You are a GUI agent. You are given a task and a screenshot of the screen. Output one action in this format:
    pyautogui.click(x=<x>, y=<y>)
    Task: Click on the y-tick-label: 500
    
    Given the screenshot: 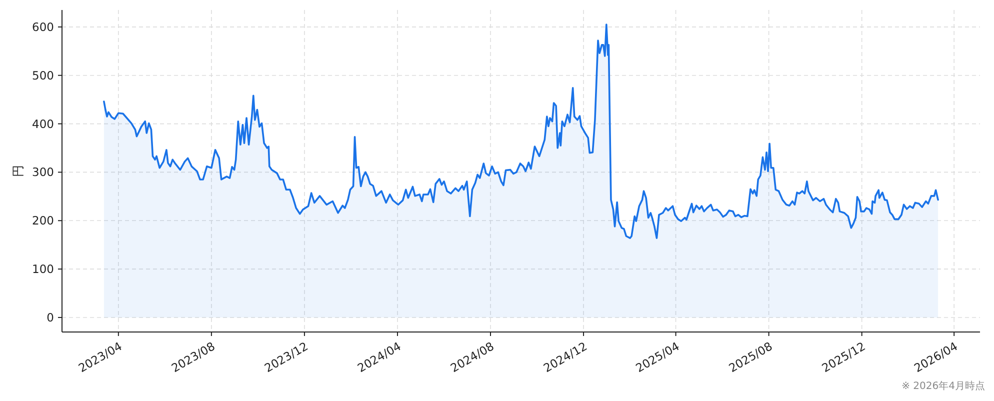 What is the action you would take?
    pyautogui.click(x=43, y=75)
    